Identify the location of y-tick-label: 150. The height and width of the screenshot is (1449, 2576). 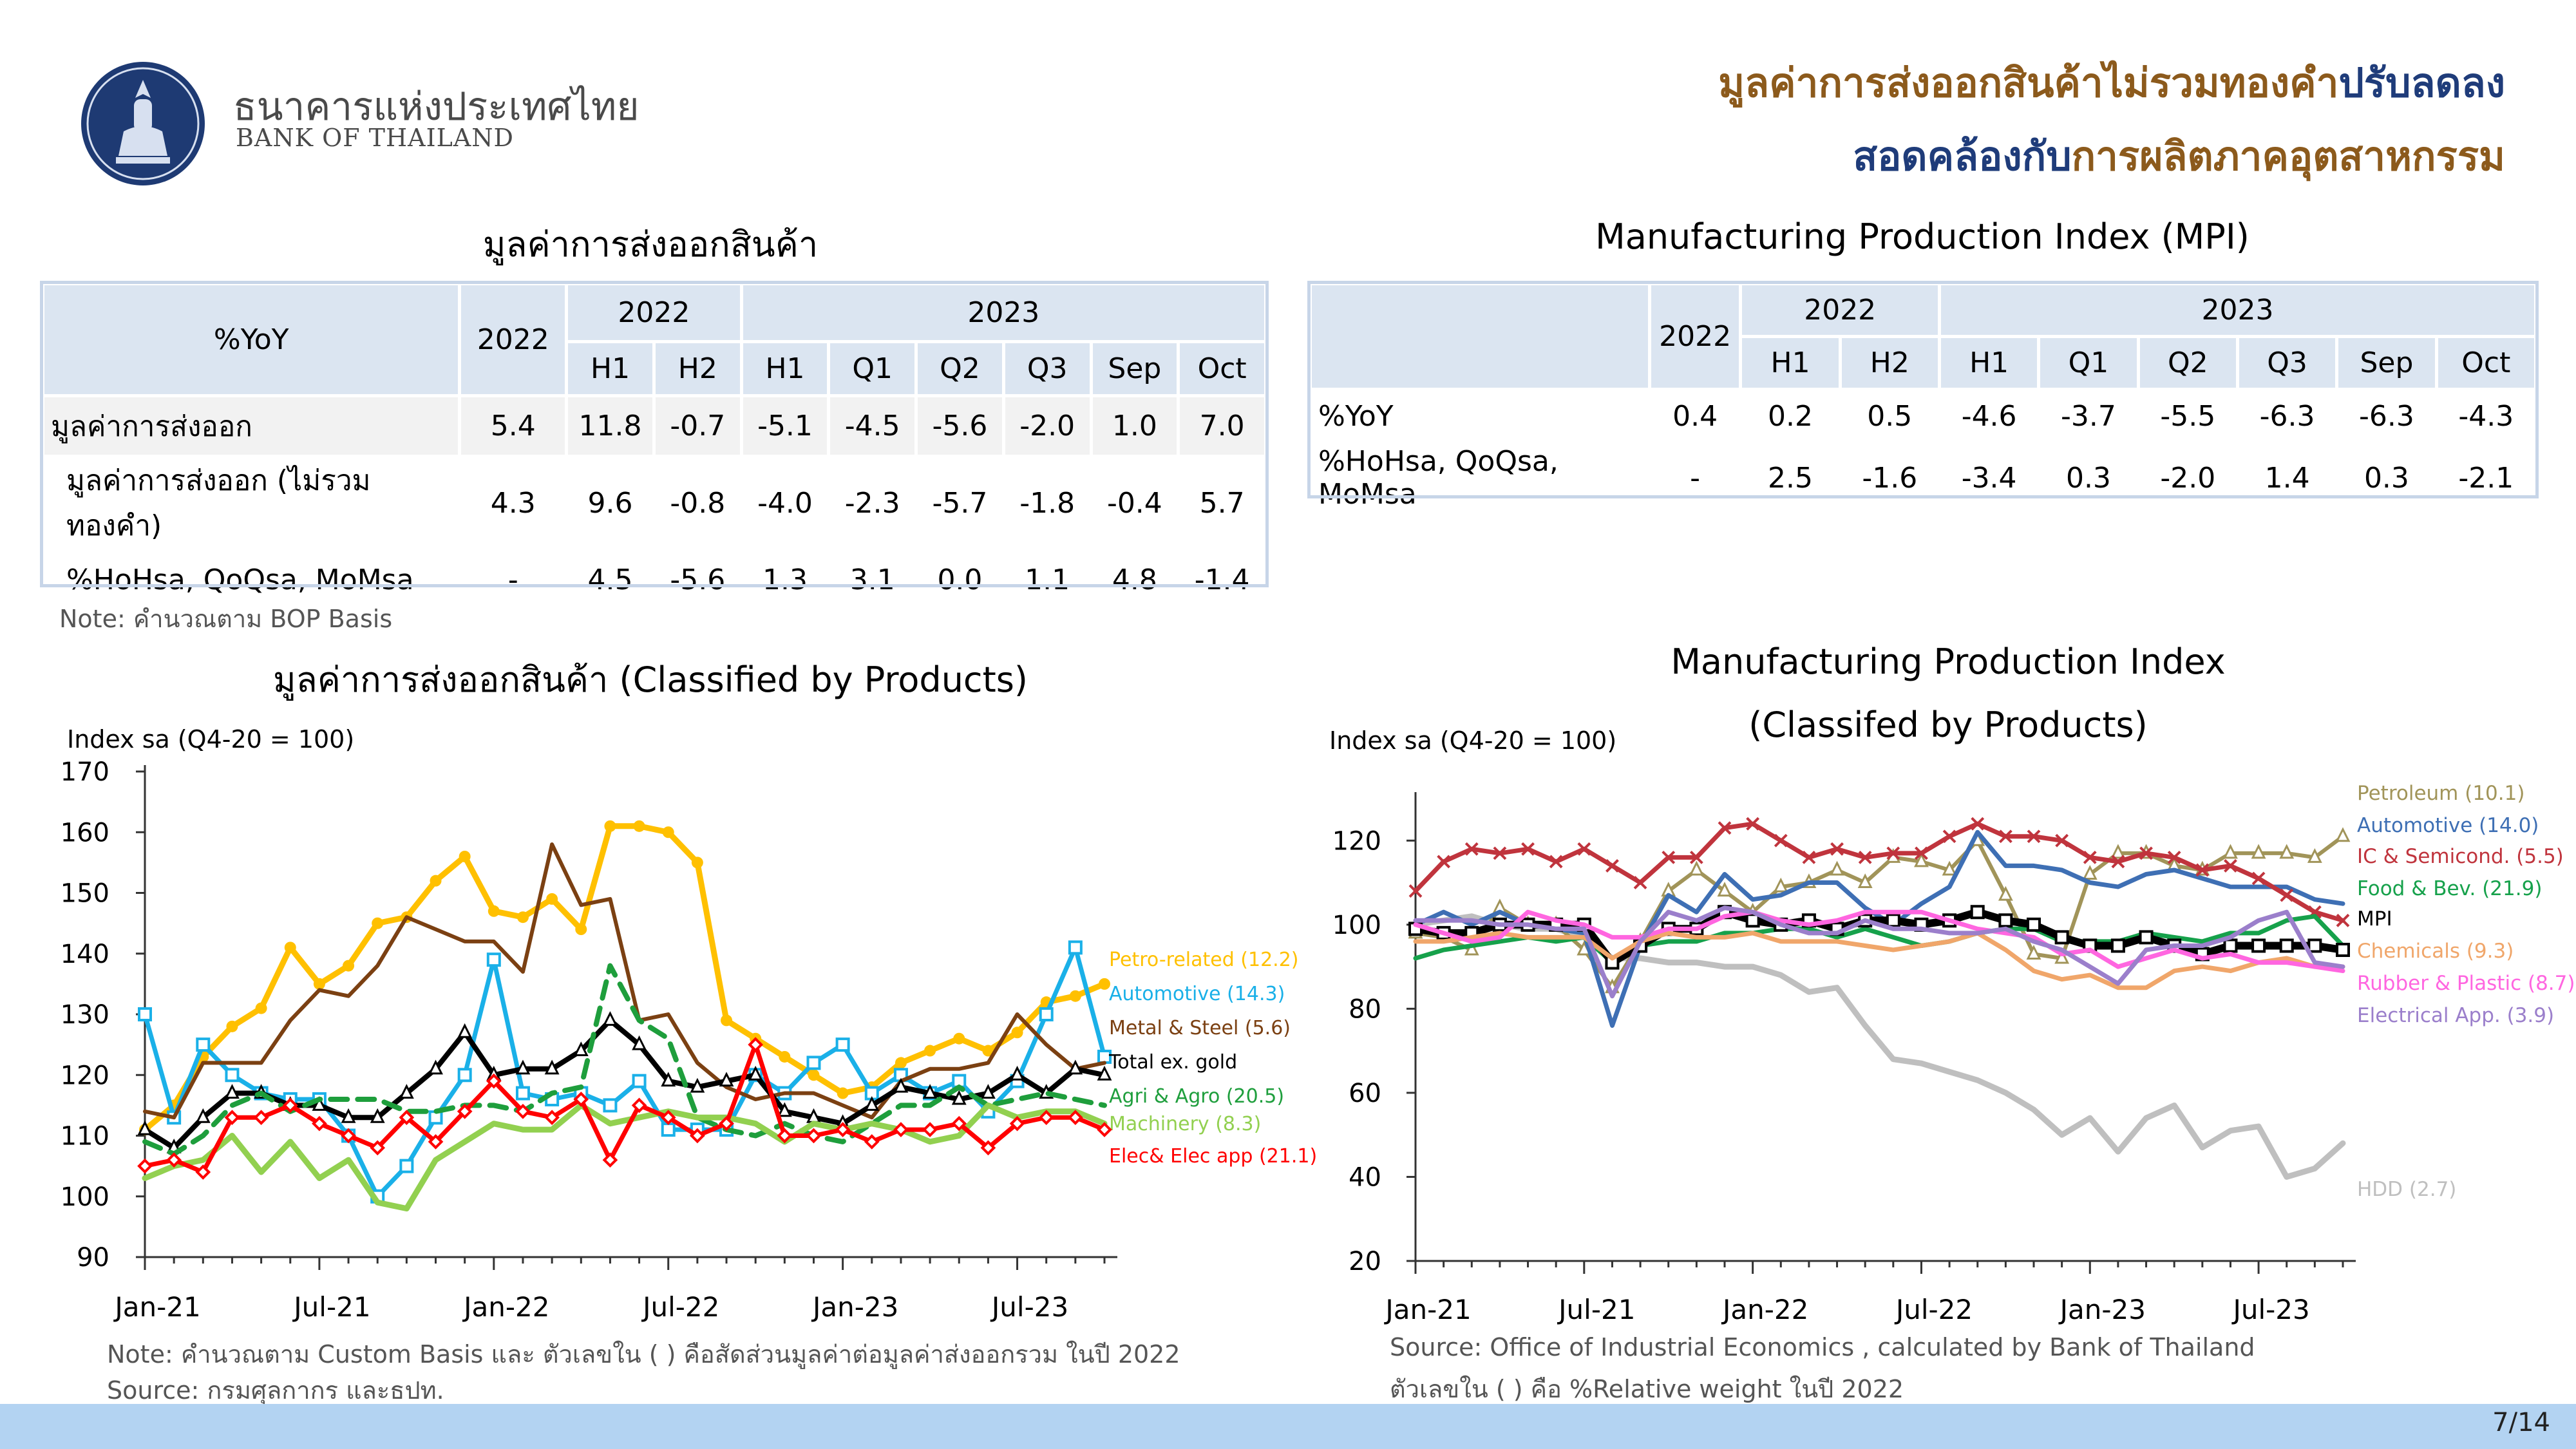
(85, 894).